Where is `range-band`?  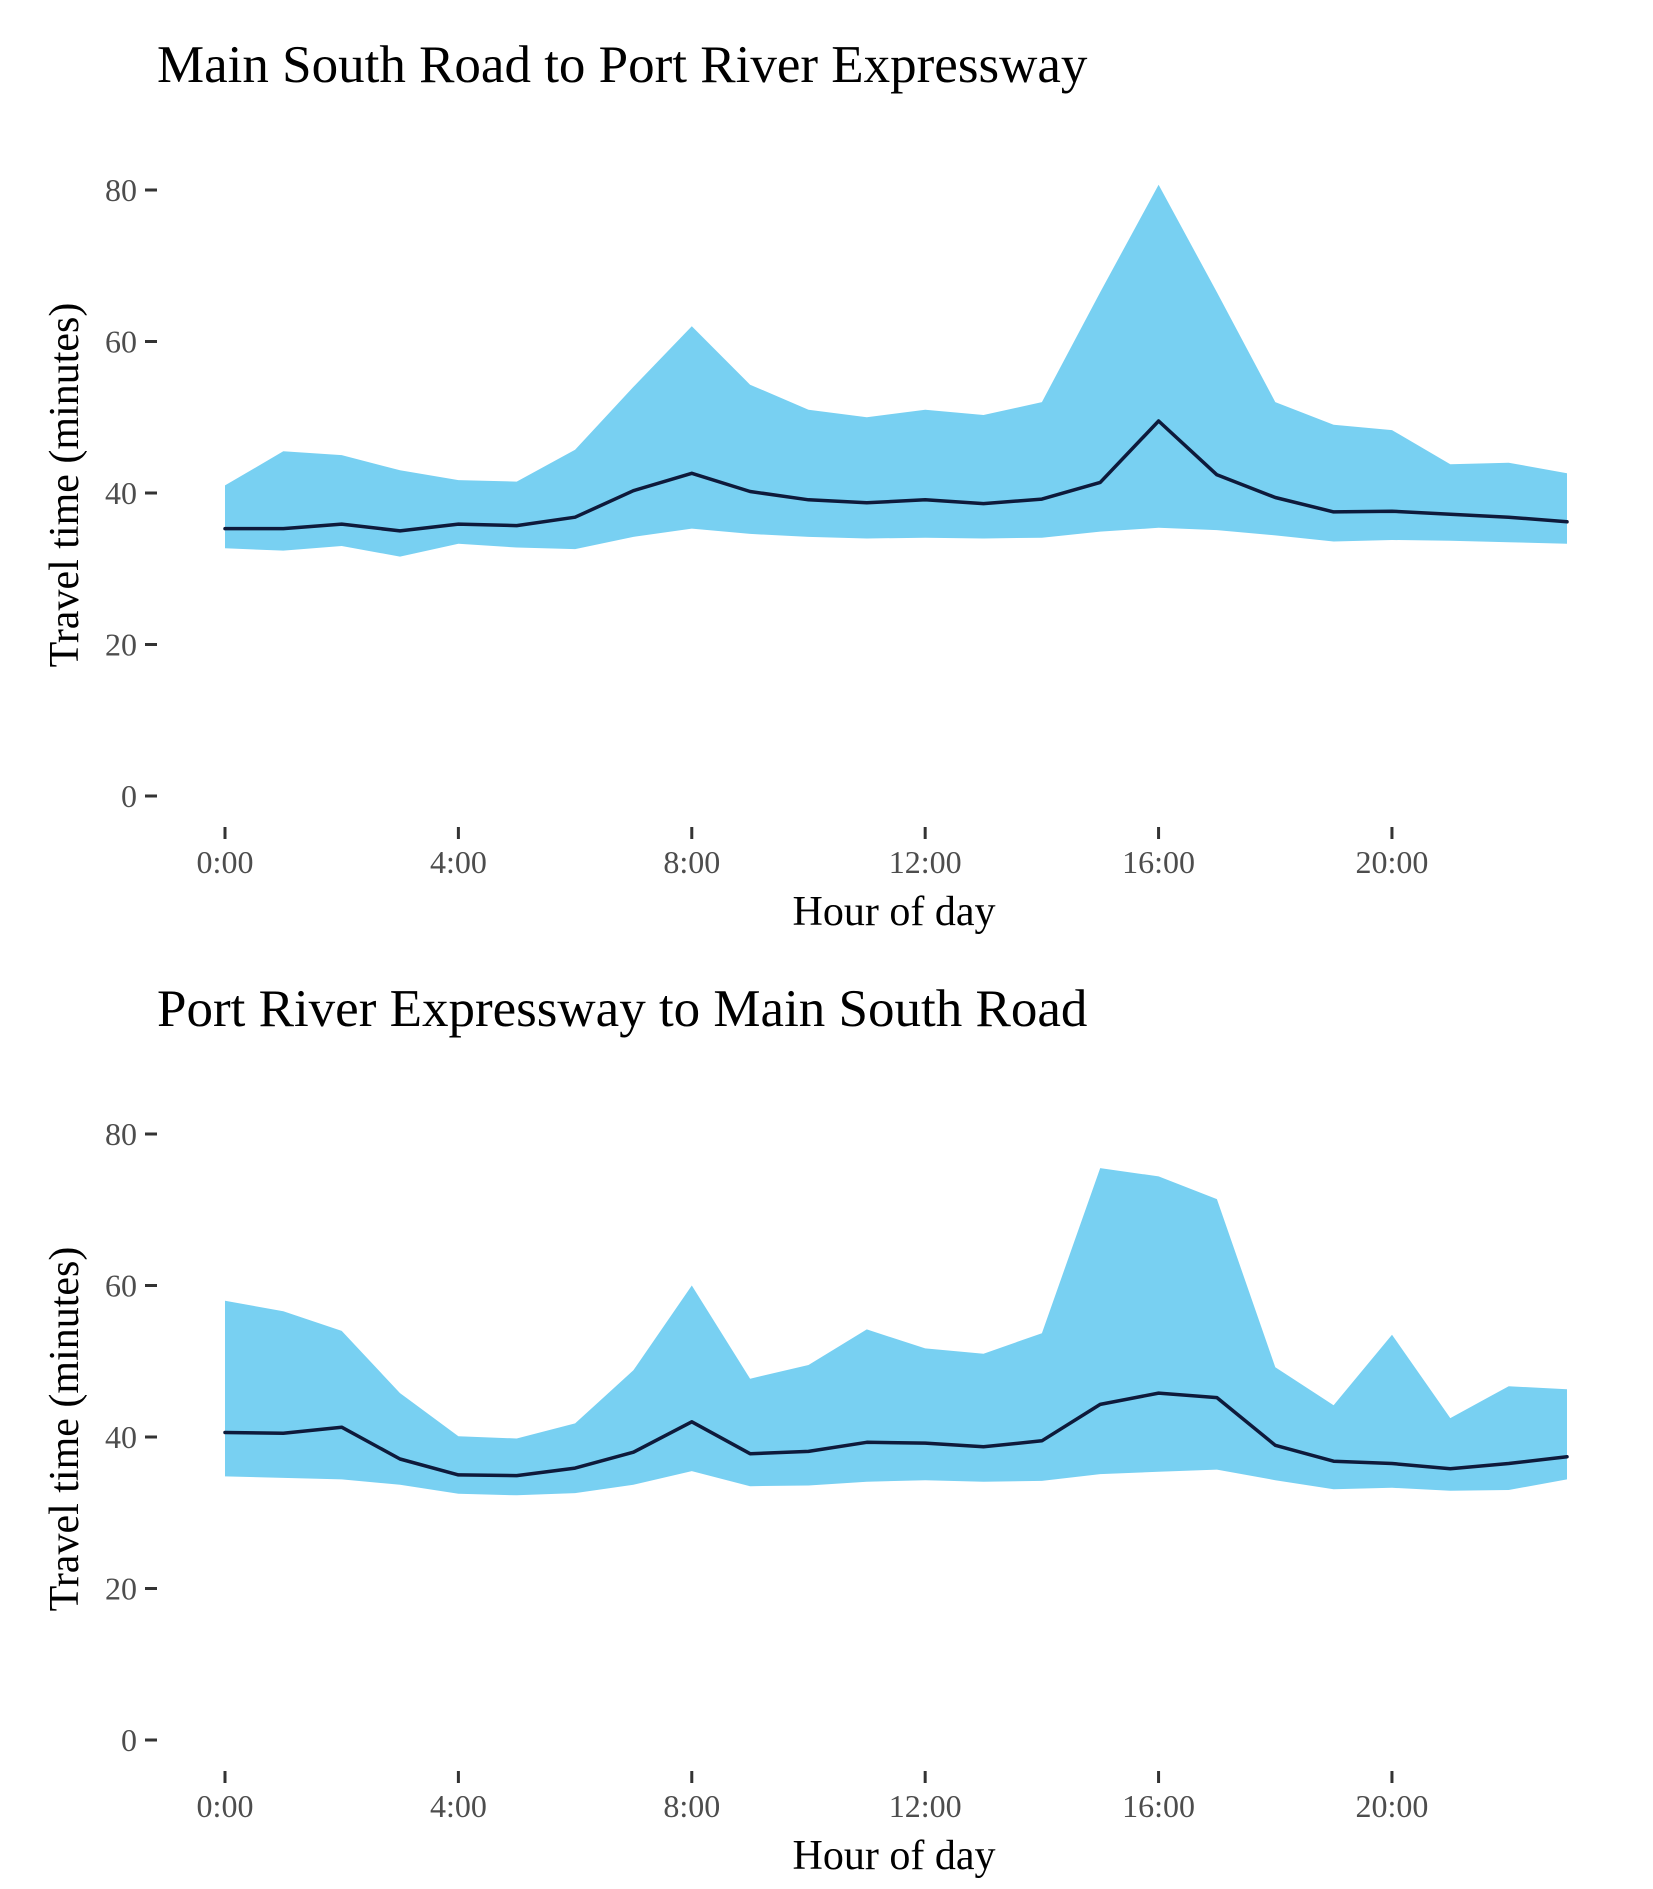
range-band is located at coordinates (896, 1332).